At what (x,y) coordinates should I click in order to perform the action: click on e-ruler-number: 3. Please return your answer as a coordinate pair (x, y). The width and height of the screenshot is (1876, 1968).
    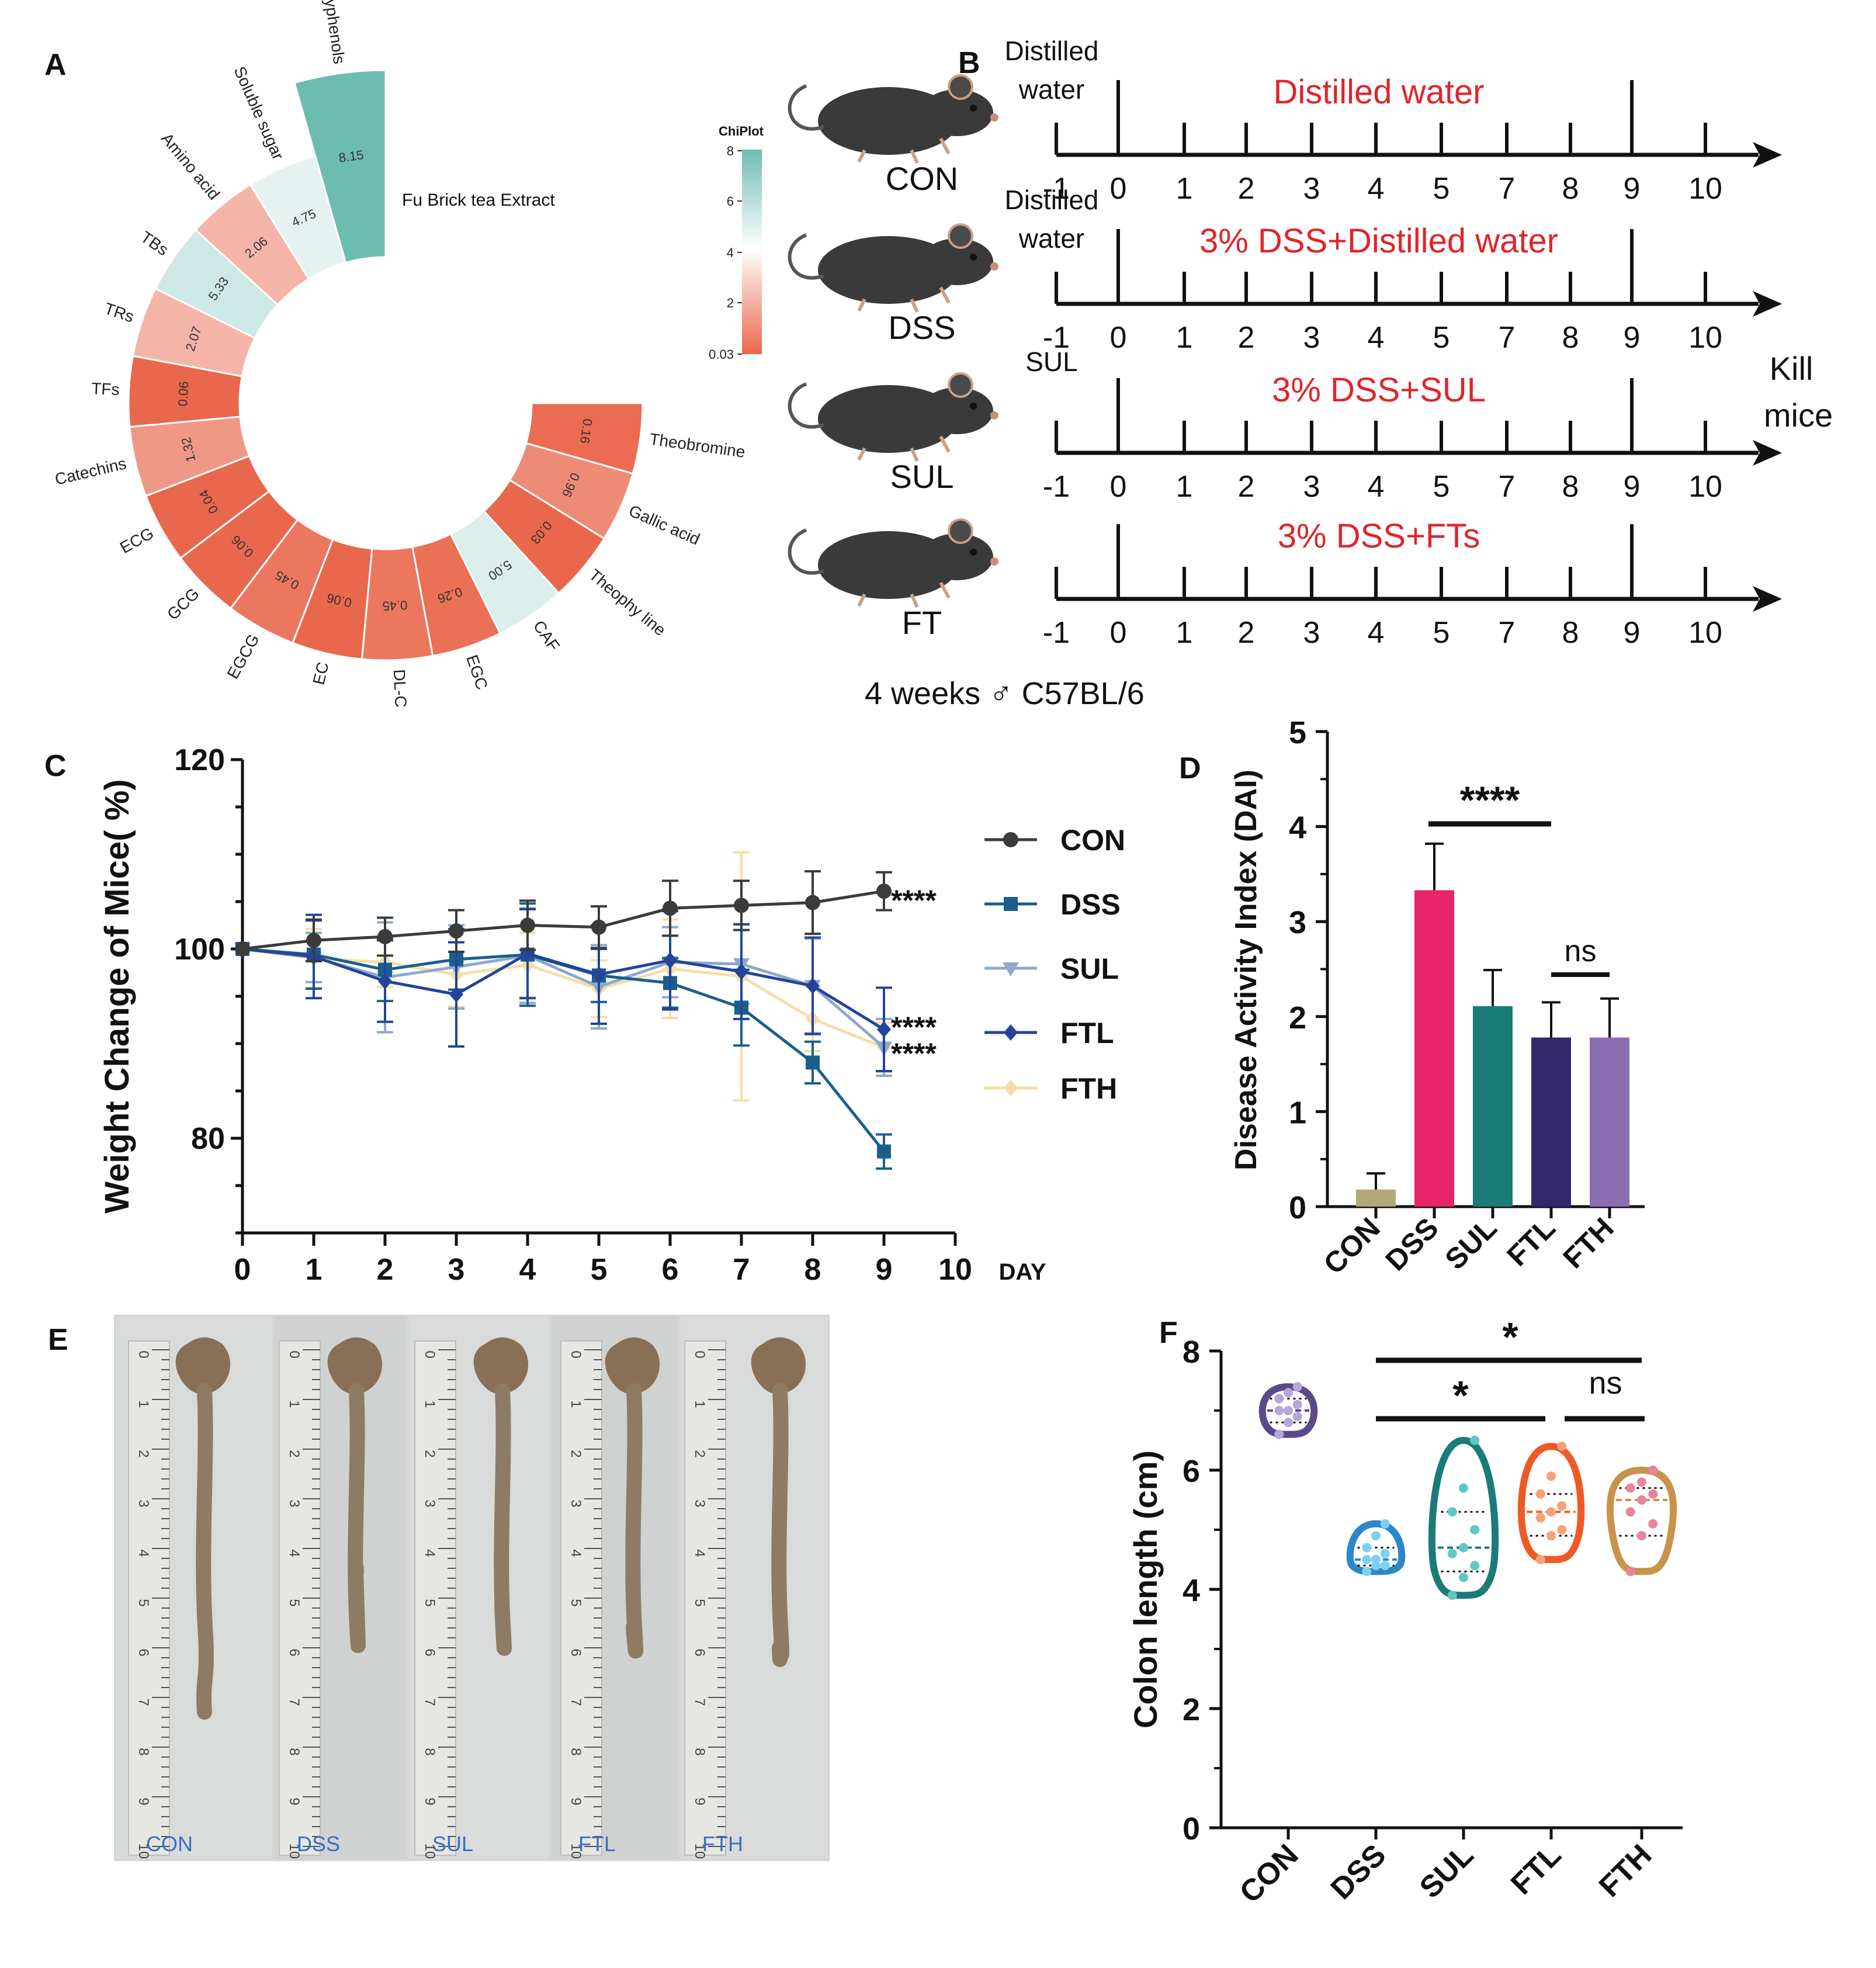
    Looking at the image, I should click on (294, 1503).